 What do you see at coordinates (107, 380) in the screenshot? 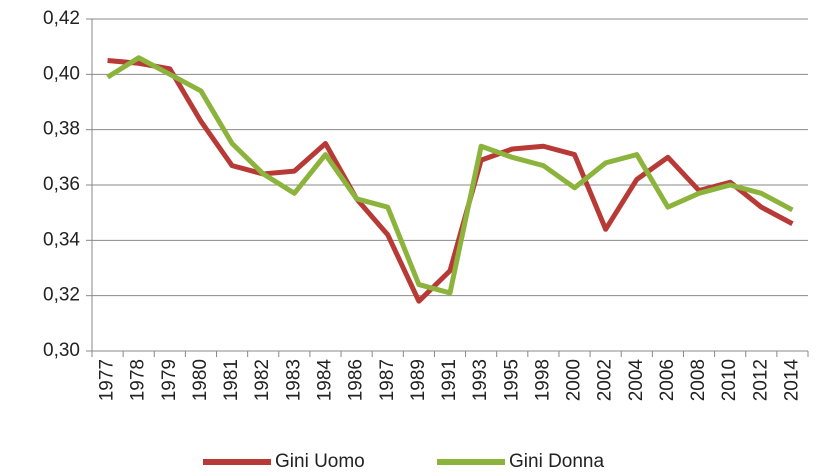
I see `x-tick-label: 1977` at bounding box center [107, 380].